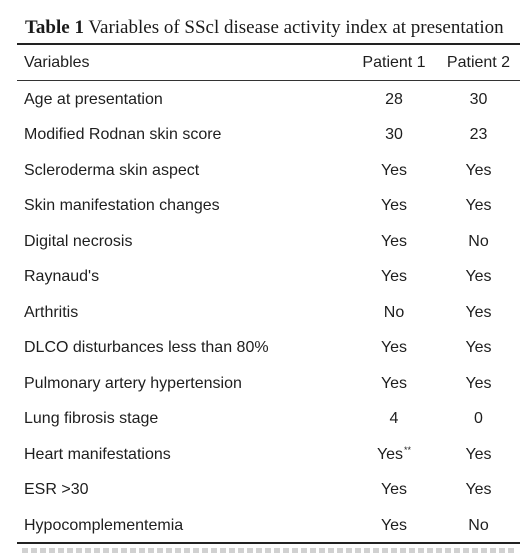 The image size is (528, 553). Describe the element at coordinates (57, 62) in the screenshot. I see `column-header-variables: Variables` at that location.